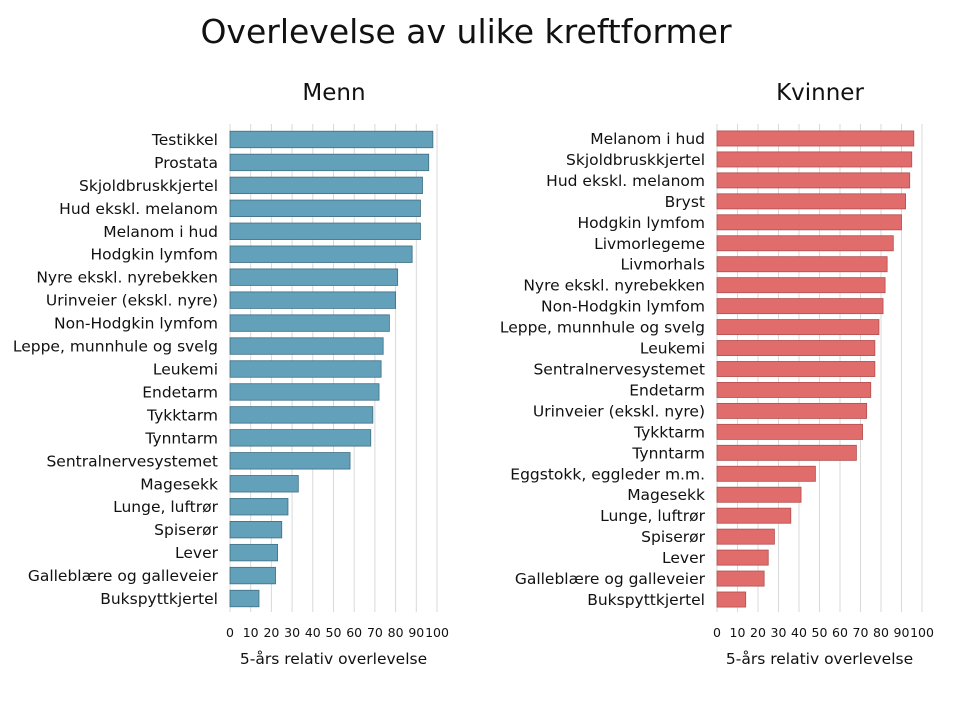 This screenshot has width=970, height=706. Describe the element at coordinates (165, 507) in the screenshot. I see `category-label-men: Lunge, luftrør` at that location.